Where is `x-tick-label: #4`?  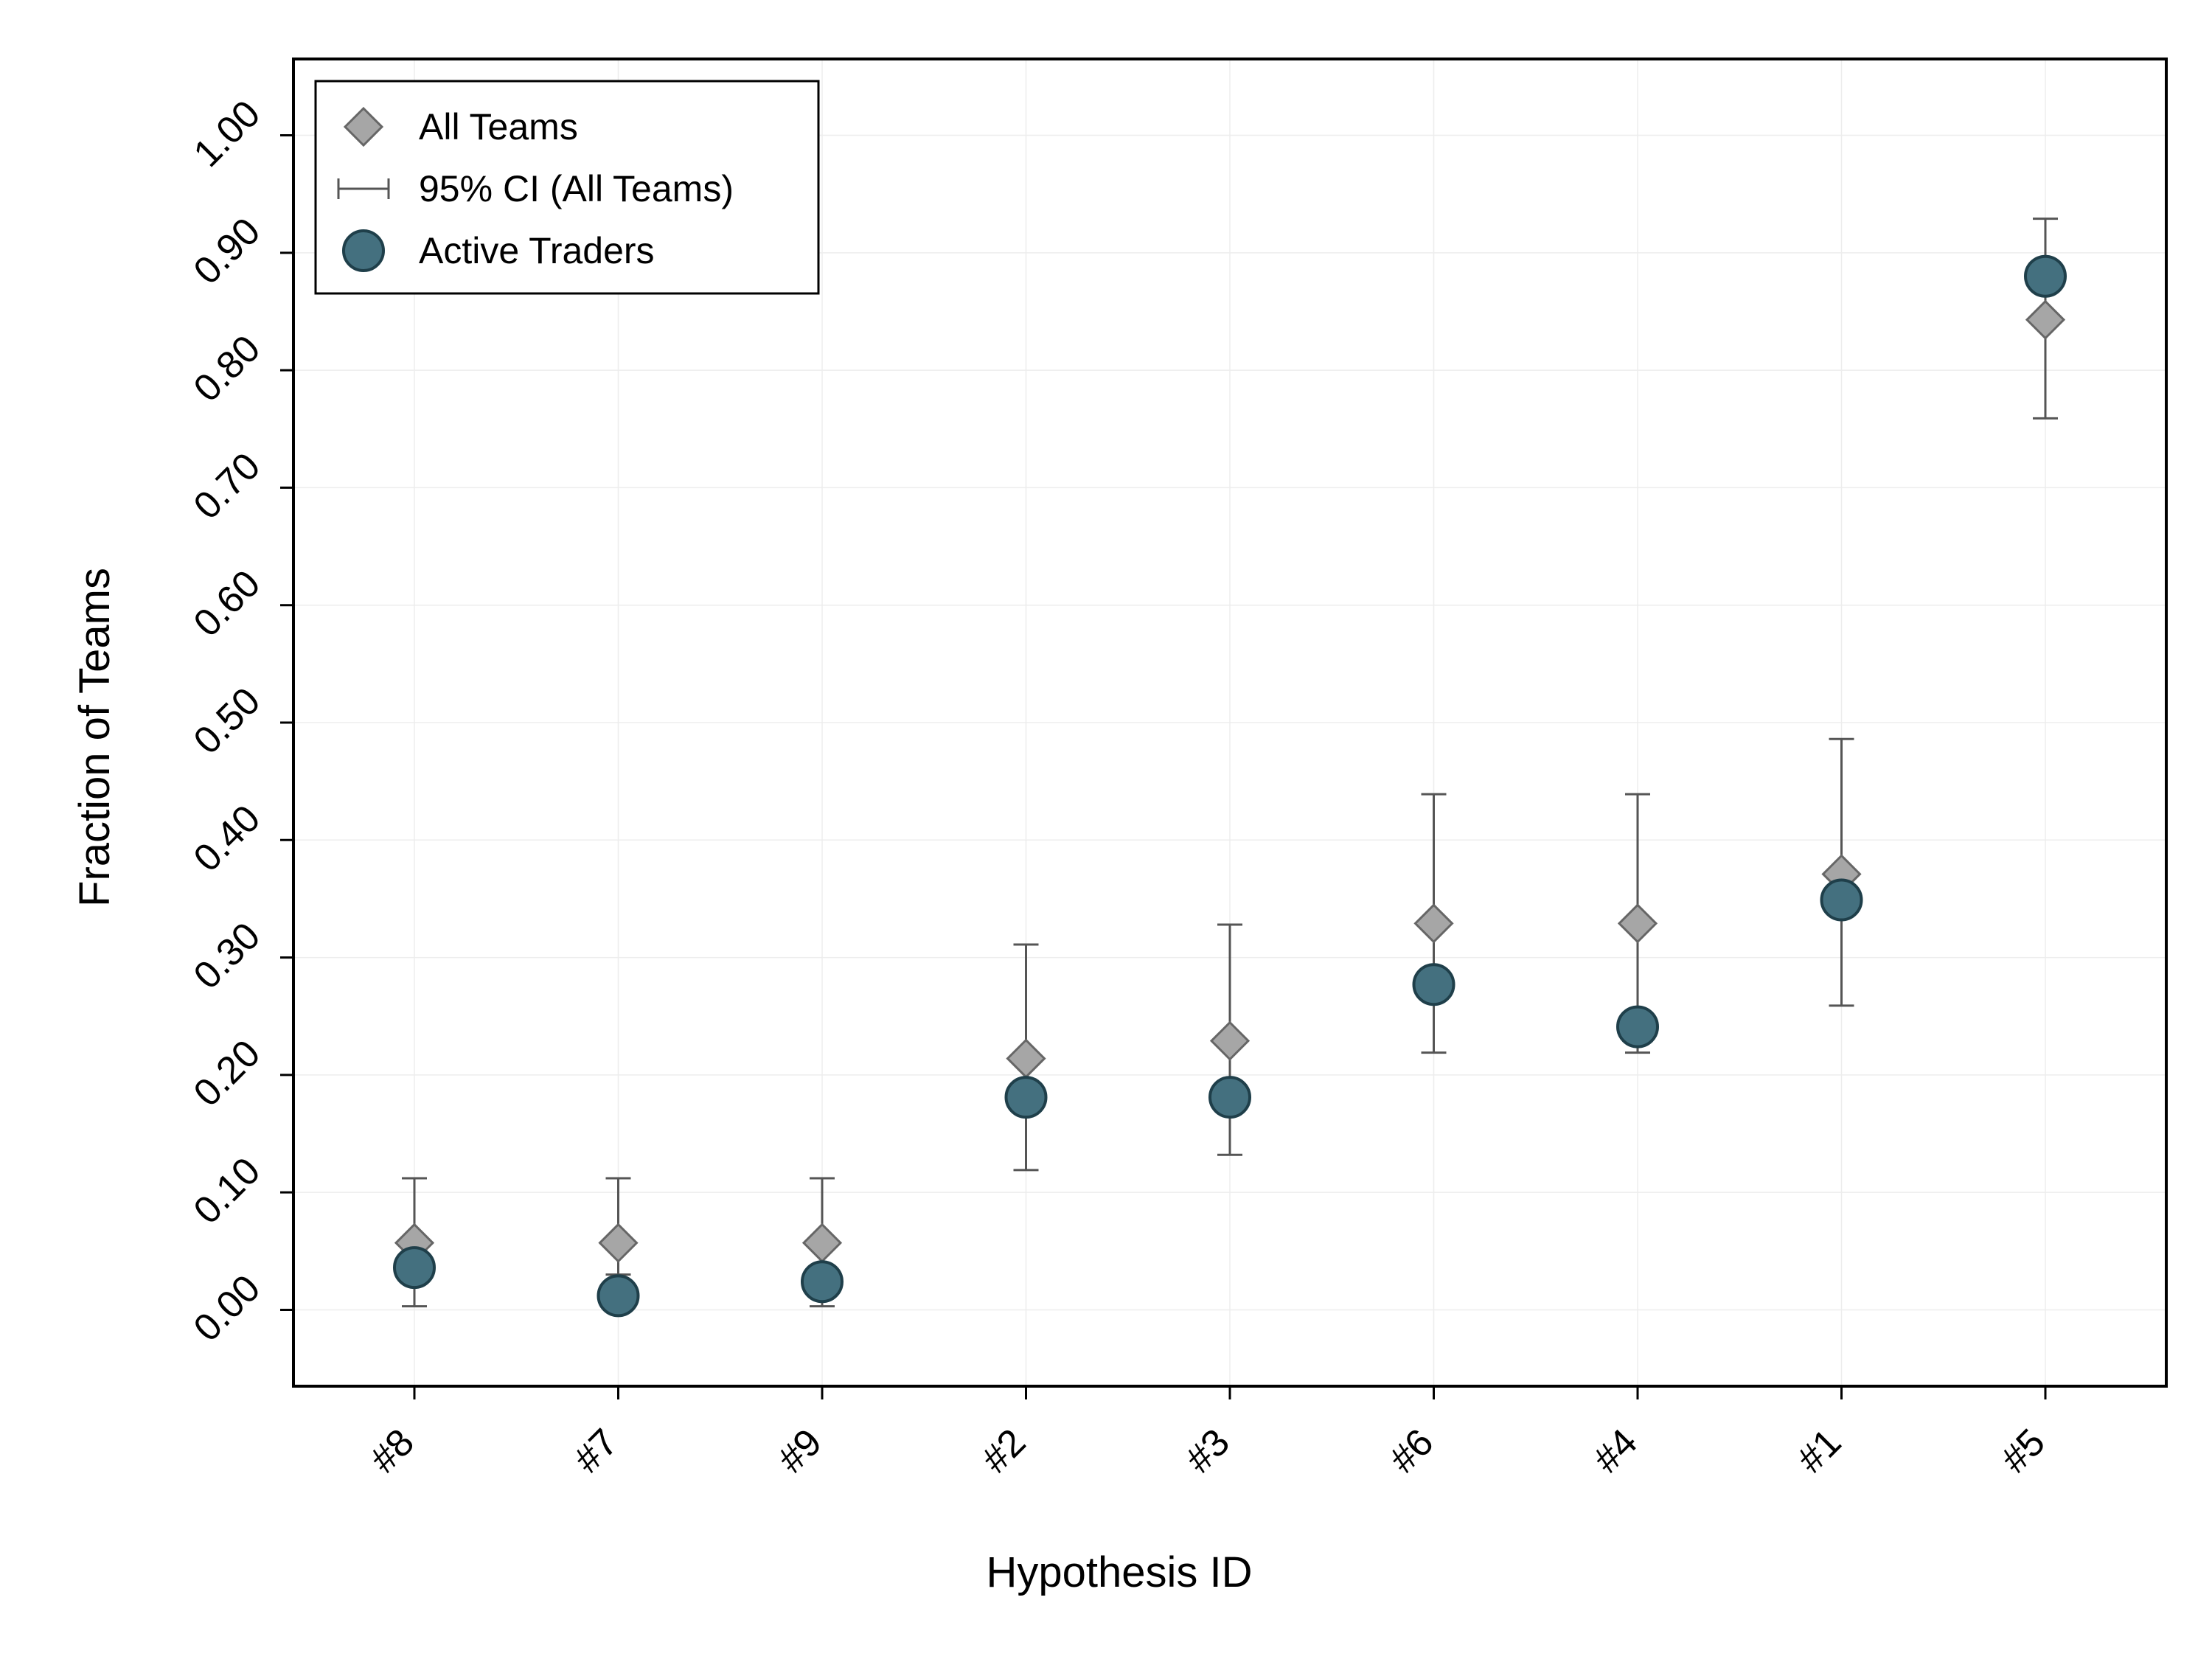
x-tick-label: #4 is located at coordinates (1615, 1451).